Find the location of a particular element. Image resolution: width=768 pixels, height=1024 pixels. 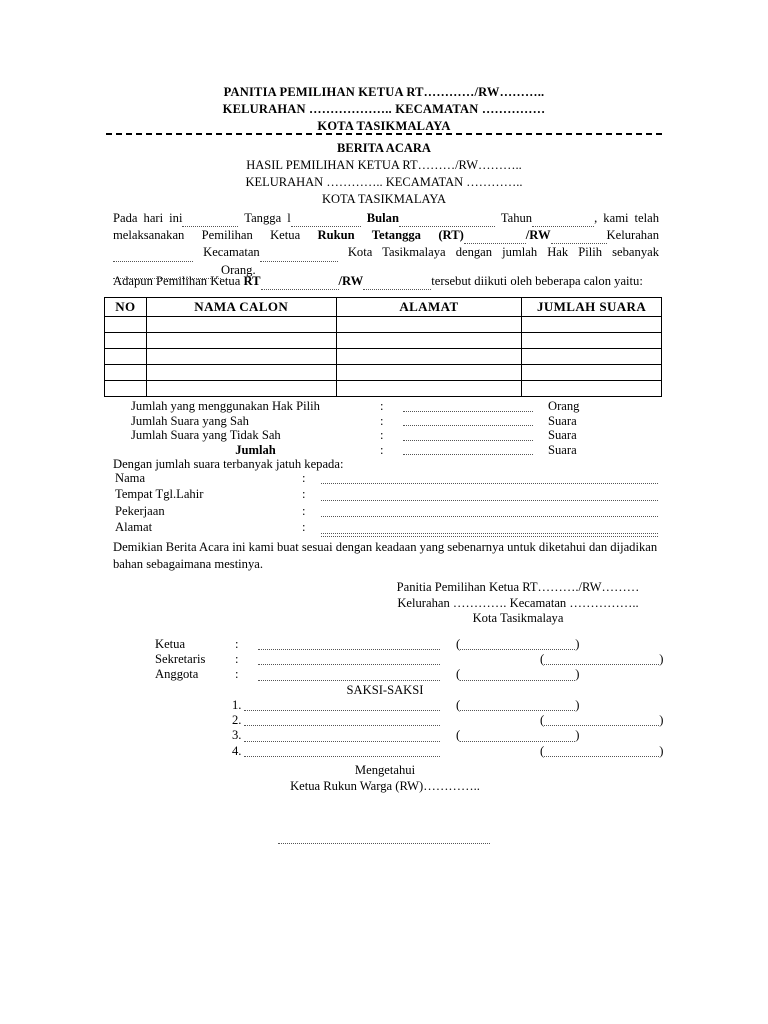

candidates-table: NO NAMA CALON ALAMAT JUMLAH SUARA is located at coordinates (383, 347).